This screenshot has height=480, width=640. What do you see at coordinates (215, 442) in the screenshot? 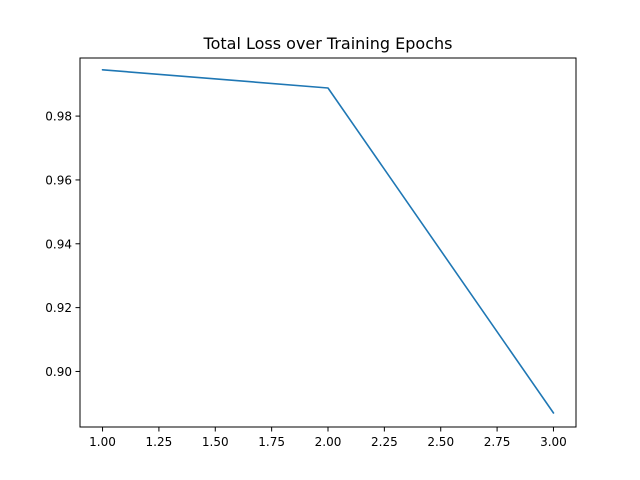
I see `x-tick-label: 1.50` at bounding box center [215, 442].